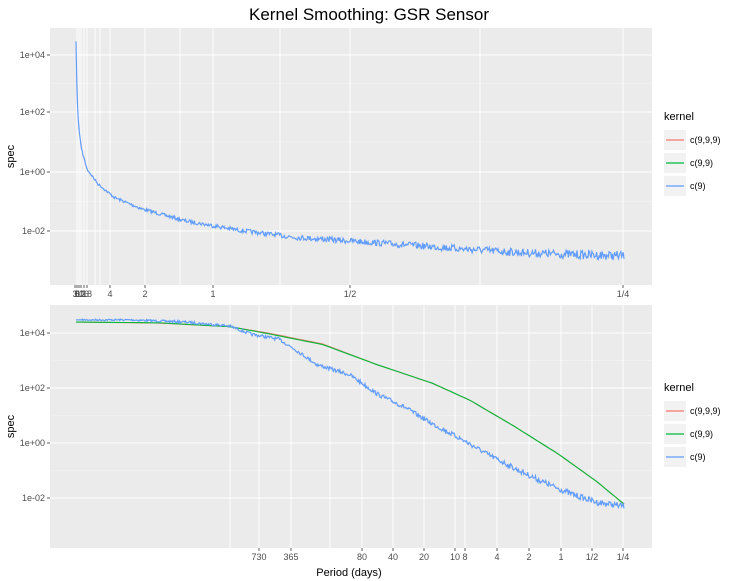 The image size is (738, 581). Describe the element at coordinates (692, 153) in the screenshot. I see `top-legend: kernel c(9,9,9) c(9,9) c(9)` at that location.